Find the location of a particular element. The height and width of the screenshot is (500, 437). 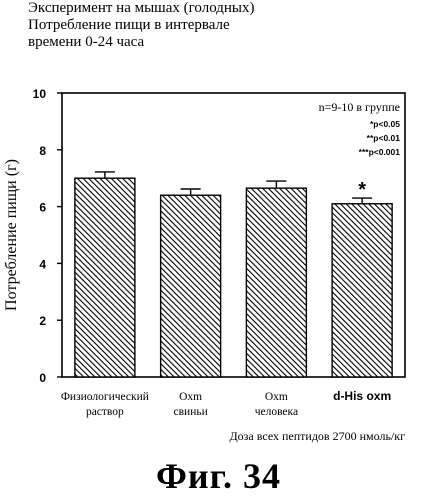

category-label: d-His oxm is located at coordinates (362, 396).